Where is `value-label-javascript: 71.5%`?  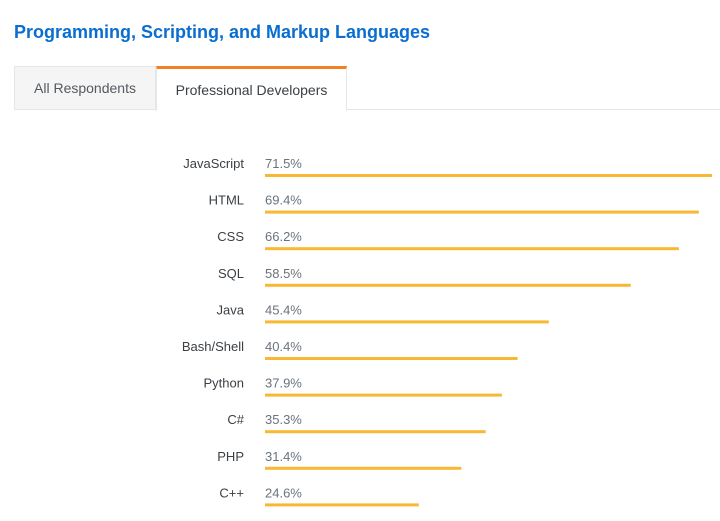 value-label-javascript: 71.5% is located at coordinates (283, 163).